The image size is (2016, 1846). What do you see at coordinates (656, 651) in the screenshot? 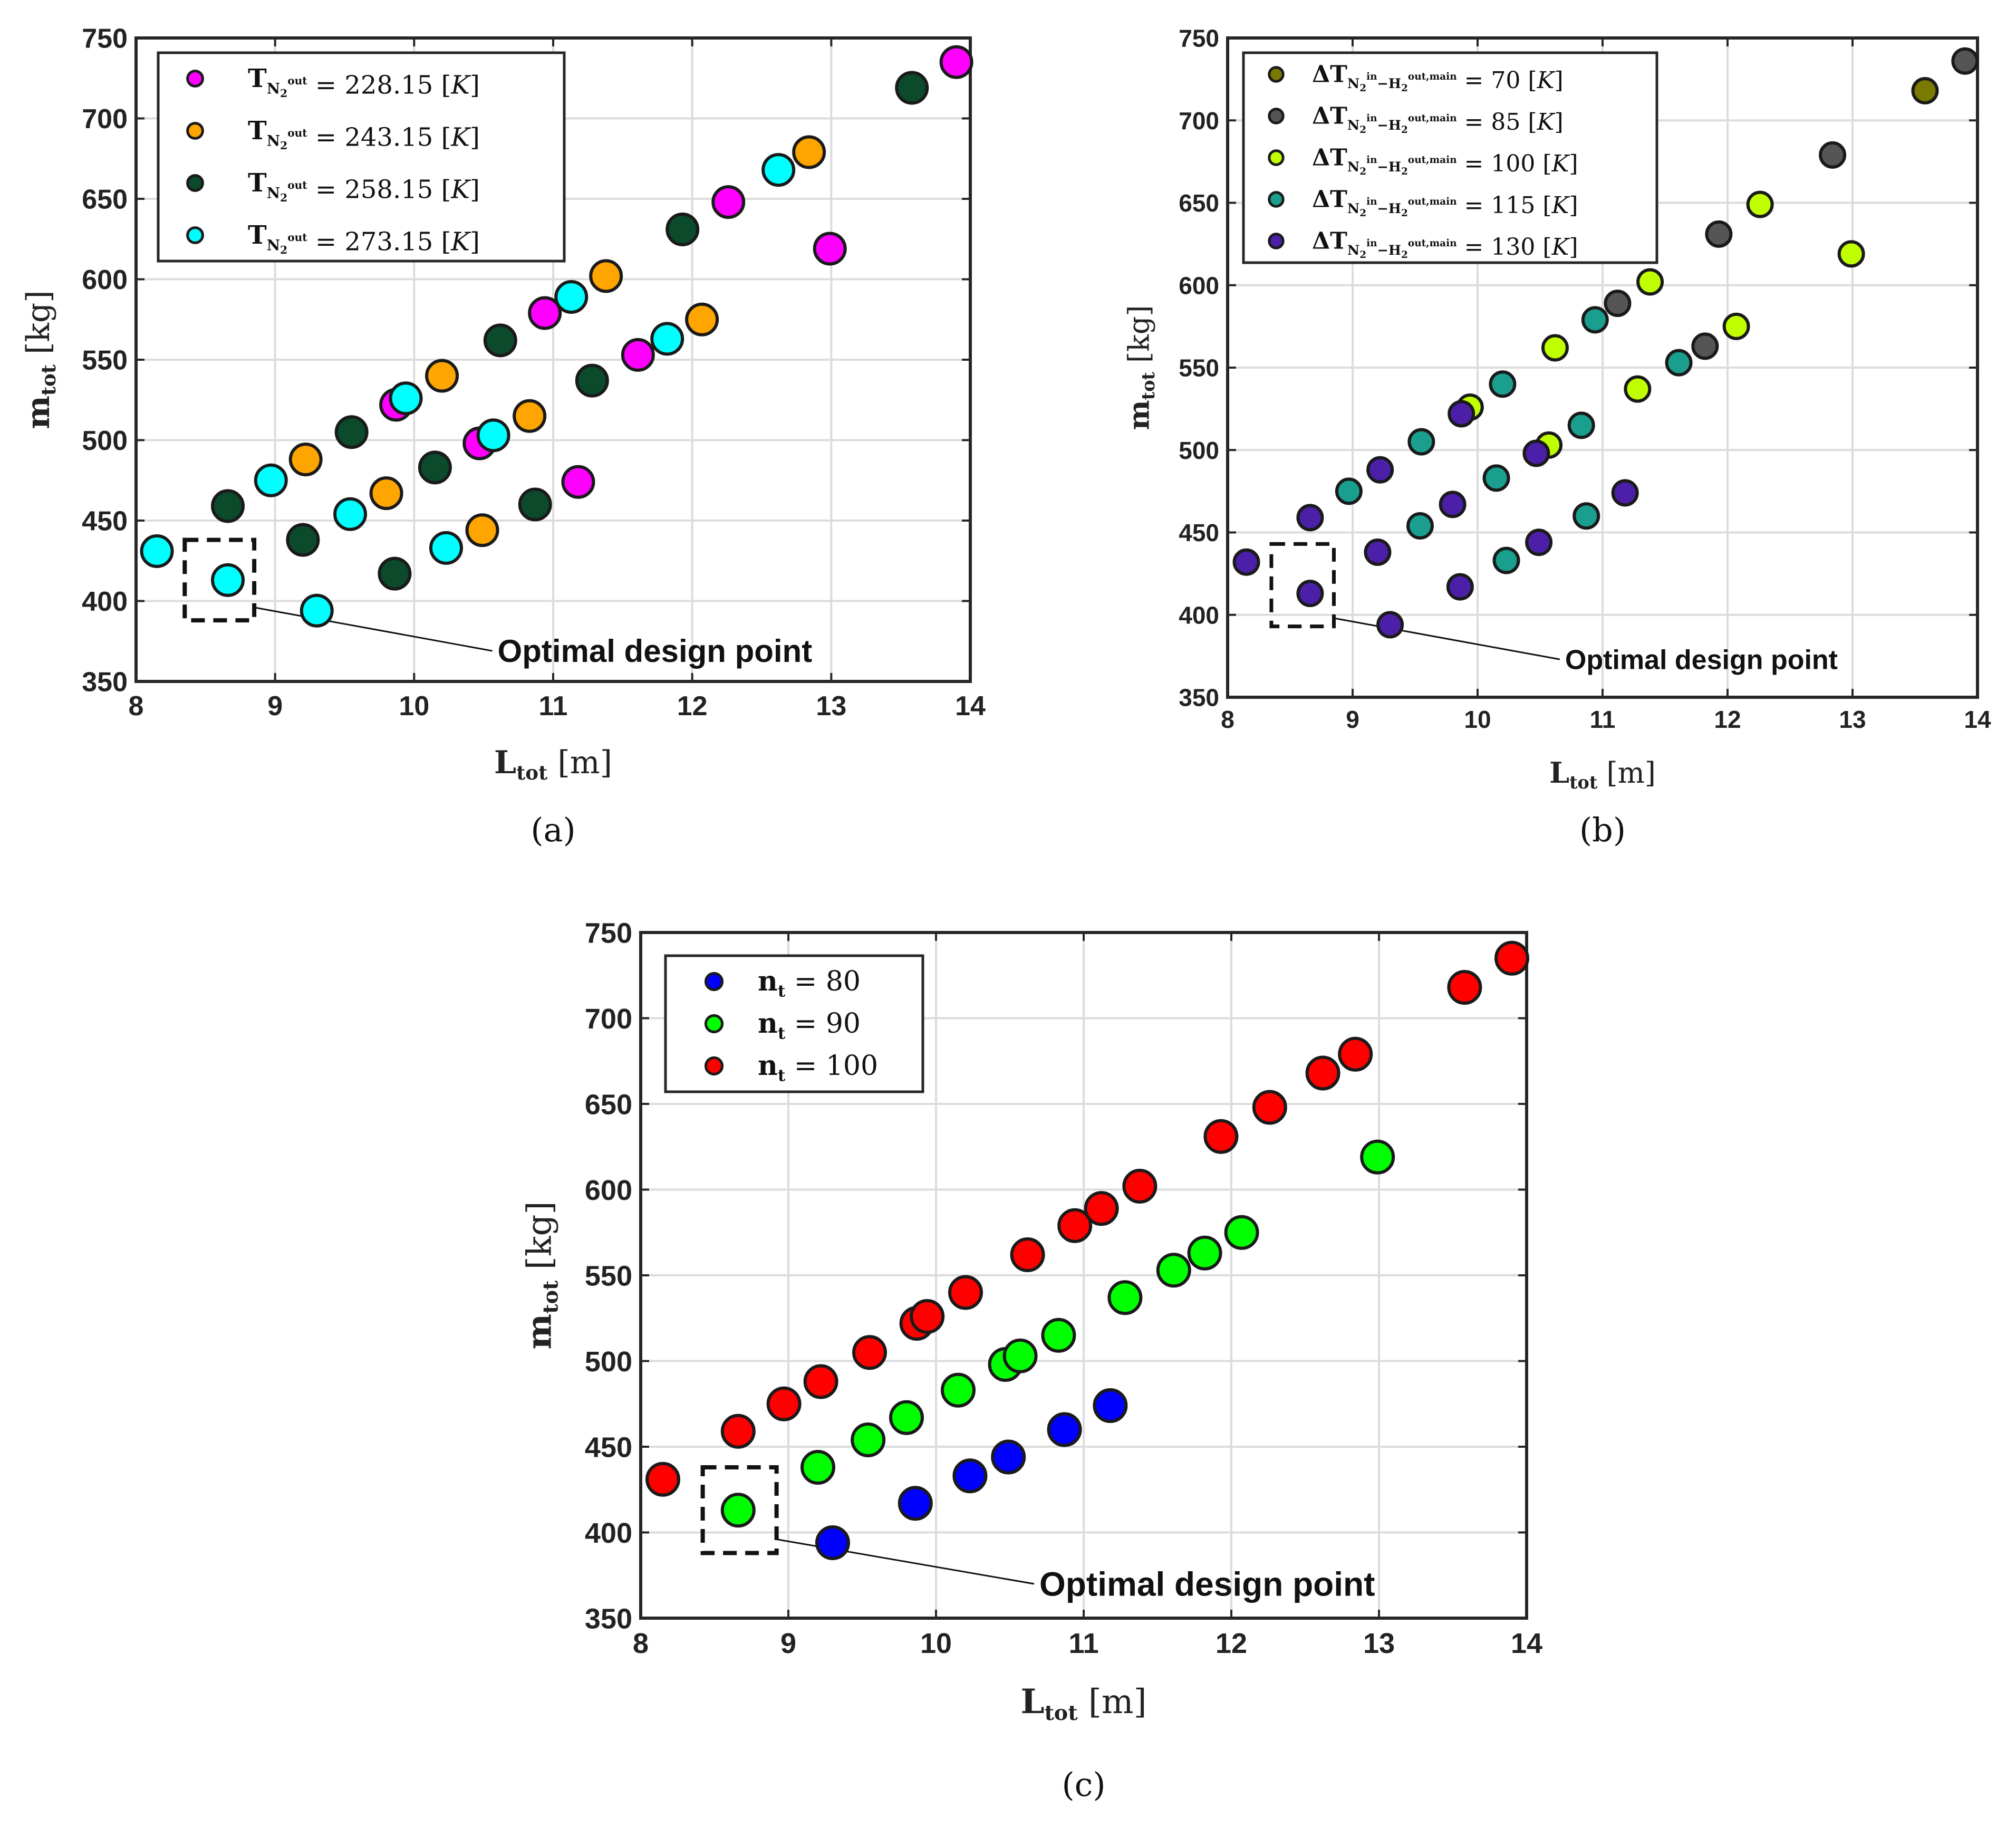
I see `annotation-label: Optimal design point` at bounding box center [656, 651].